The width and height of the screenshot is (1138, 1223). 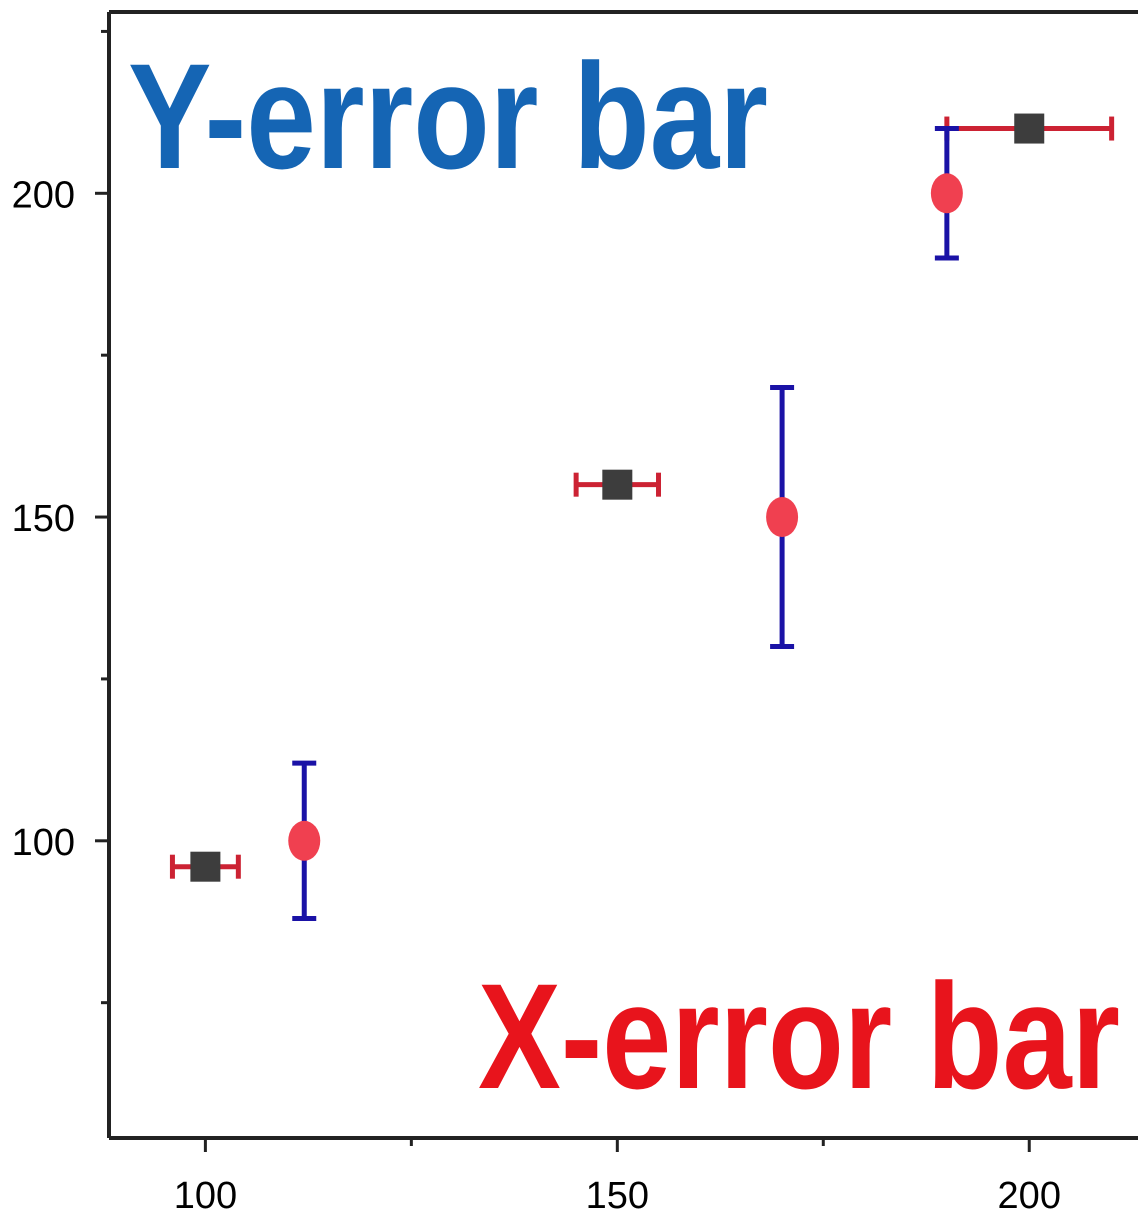 I want to click on x-tick-label: 100, so click(x=205, y=1196).